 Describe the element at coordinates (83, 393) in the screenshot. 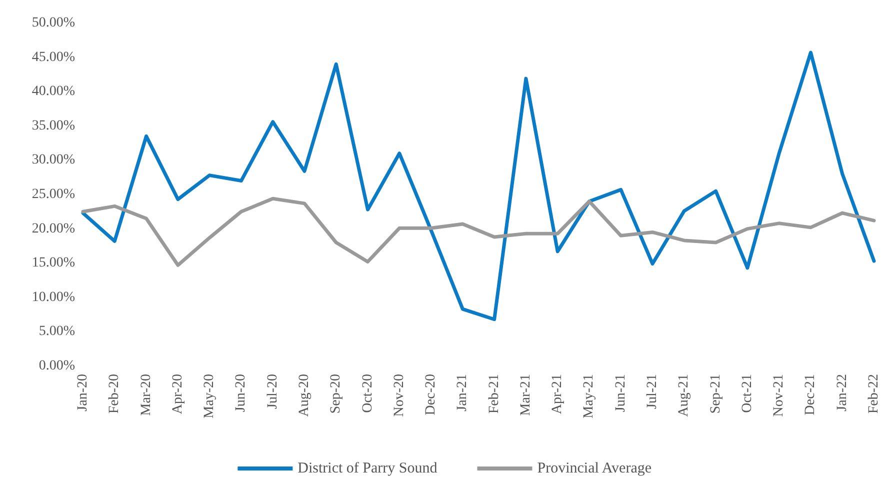

I see `x-tick-label: Jan-20` at that location.